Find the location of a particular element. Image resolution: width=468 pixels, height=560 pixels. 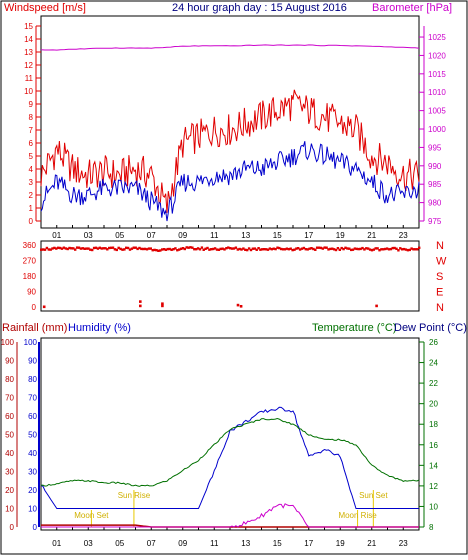

temp-tick-label: 16 is located at coordinates (433, 445).